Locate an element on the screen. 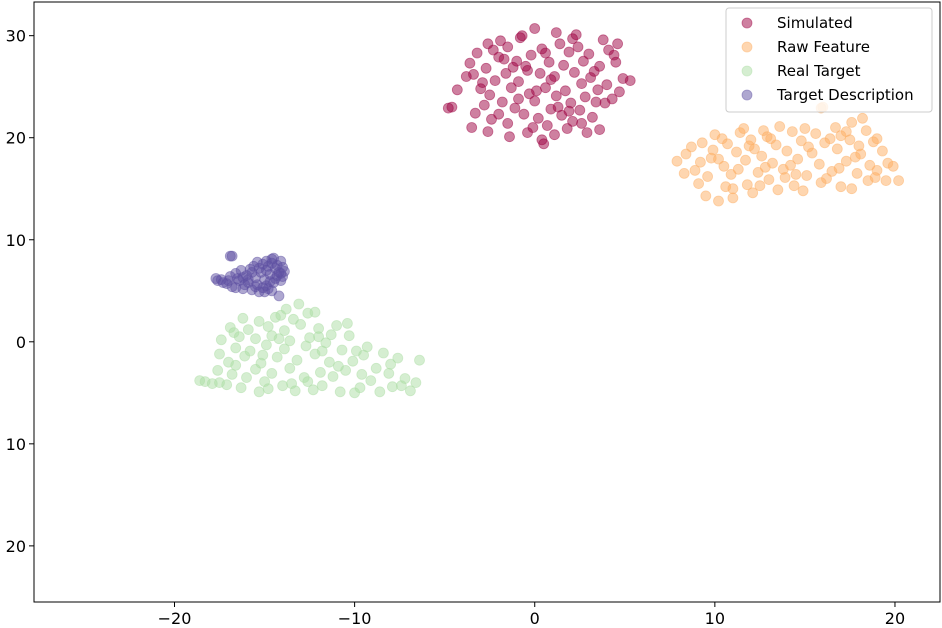  y-tick-label-2: 10 is located at coordinates (16, 240).